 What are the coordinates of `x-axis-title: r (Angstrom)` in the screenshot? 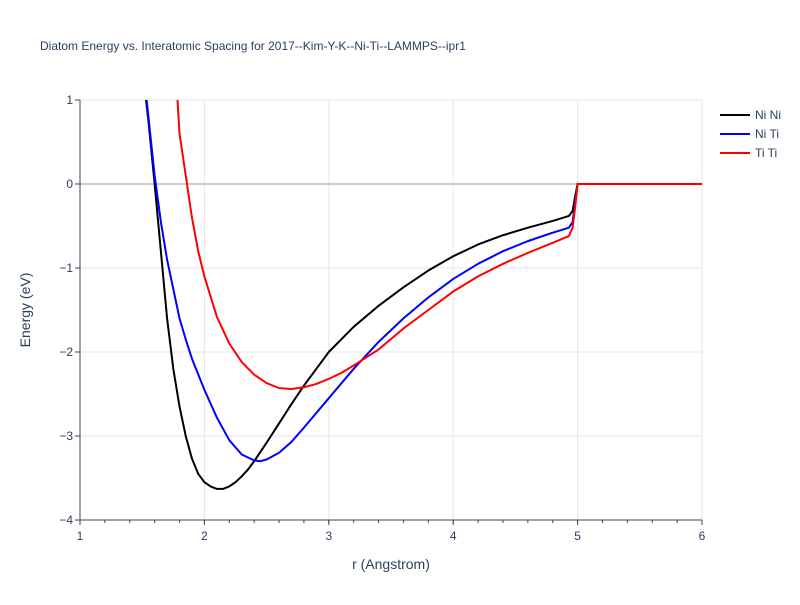 It's located at (391, 564).